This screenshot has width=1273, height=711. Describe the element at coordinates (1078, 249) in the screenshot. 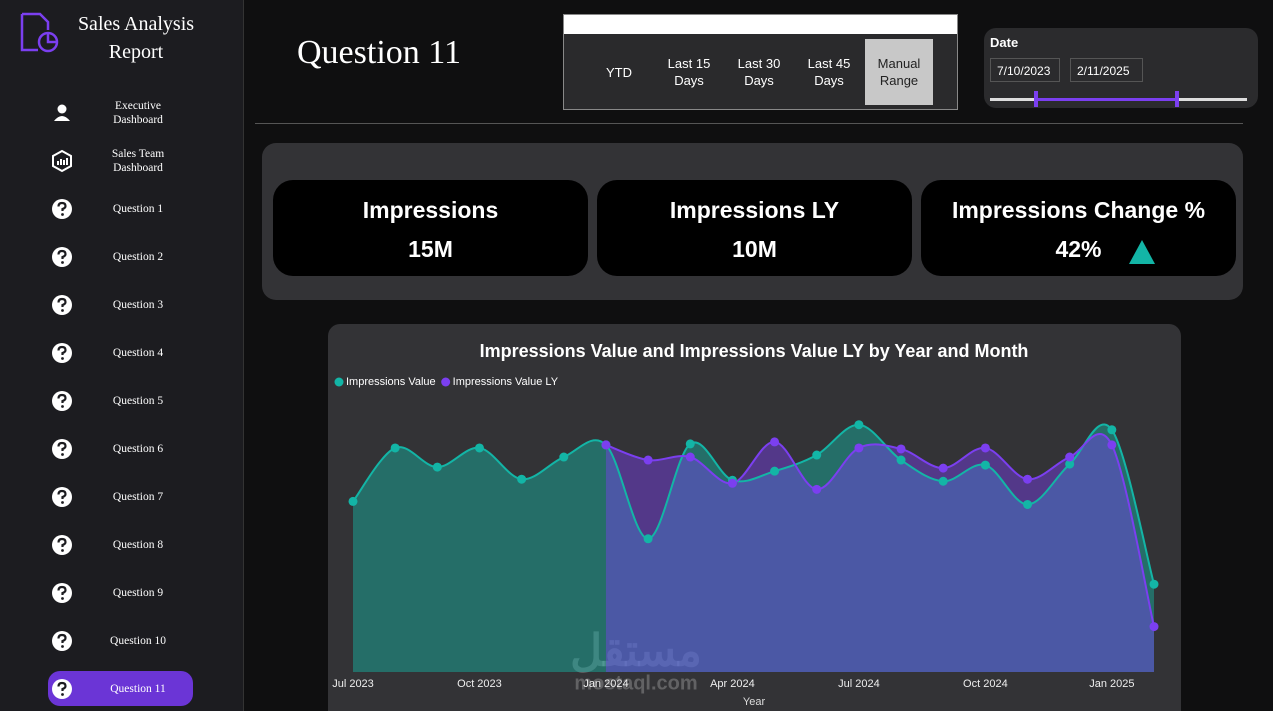

I see `kpi-value: 42%` at that location.